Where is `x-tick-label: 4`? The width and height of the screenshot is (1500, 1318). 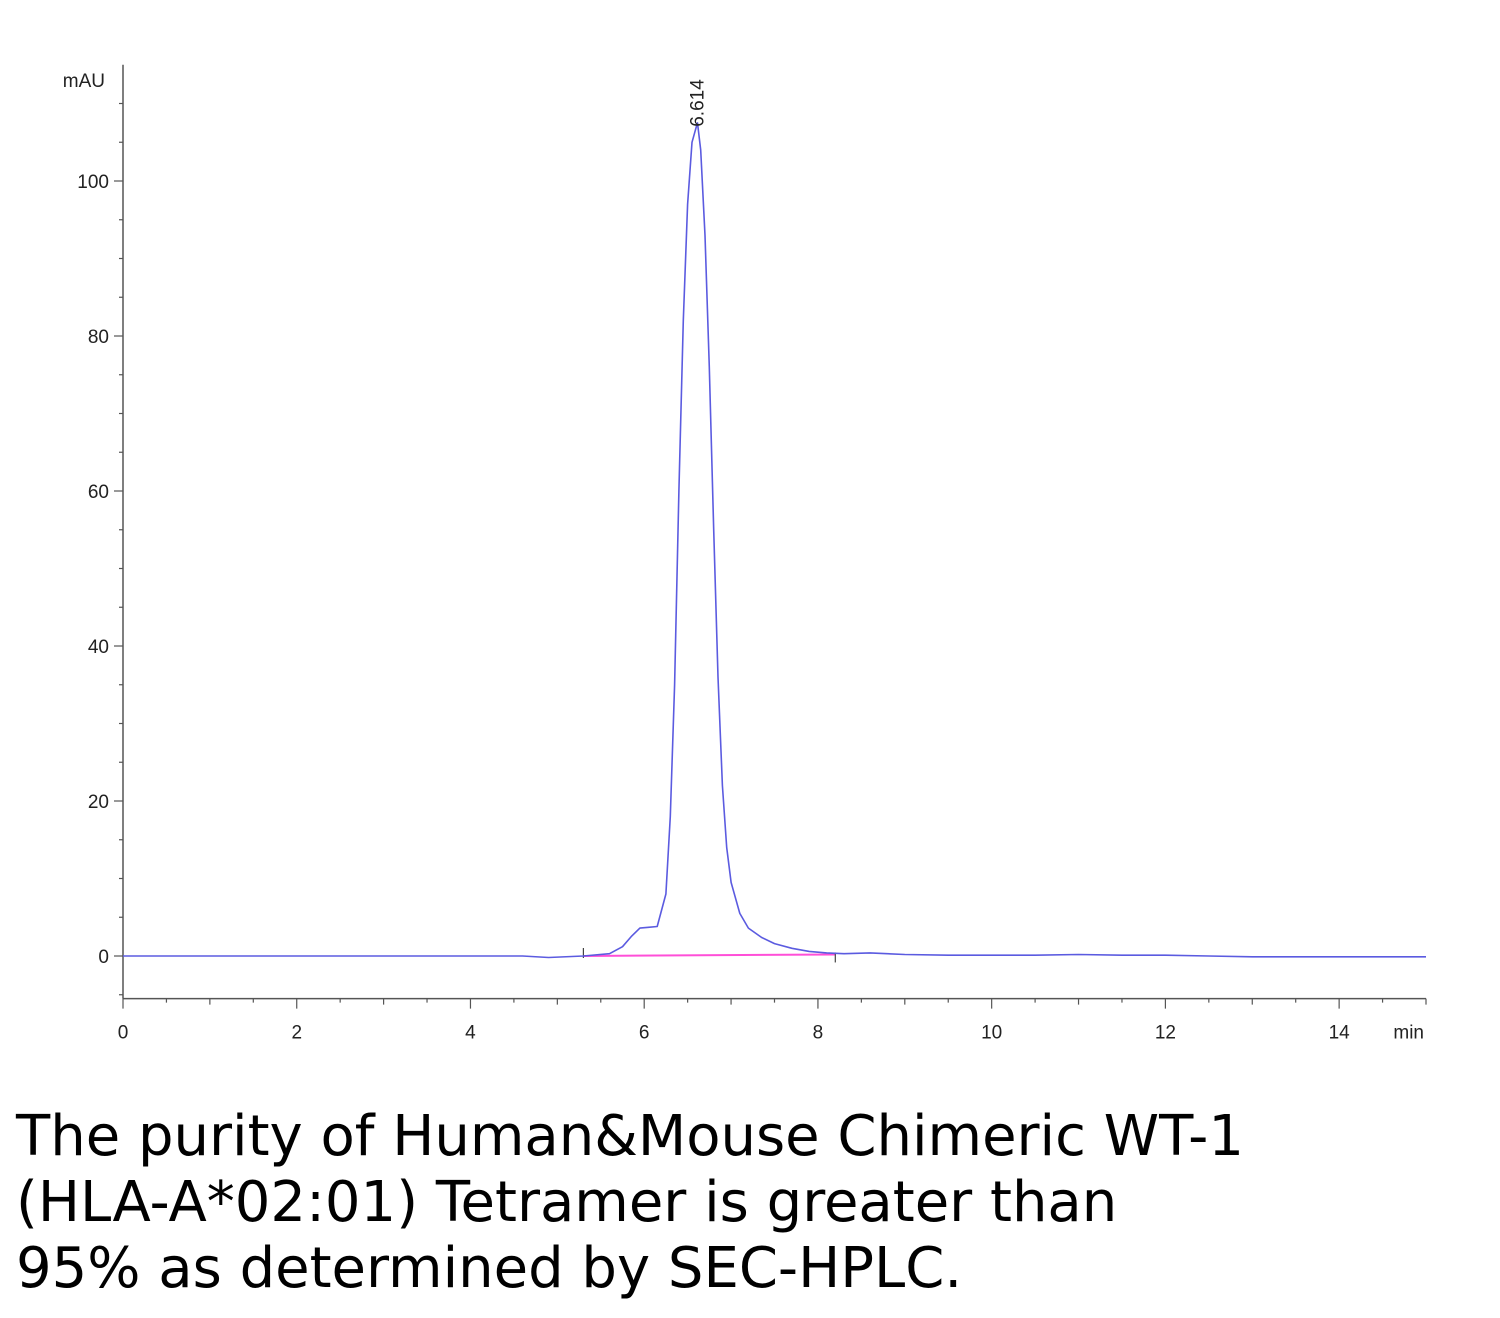
x-tick-label: 4 is located at coordinates (470, 1033).